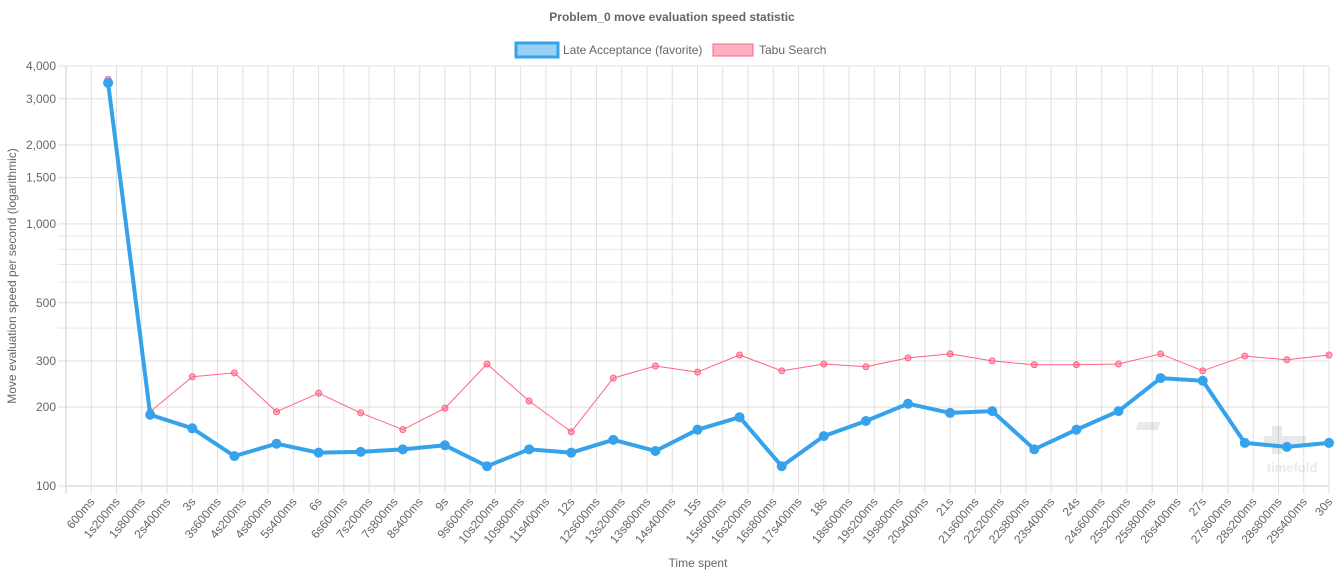  I want to click on legend: Late Acceptance (favorite) Tabu Search, so click(670, 50).